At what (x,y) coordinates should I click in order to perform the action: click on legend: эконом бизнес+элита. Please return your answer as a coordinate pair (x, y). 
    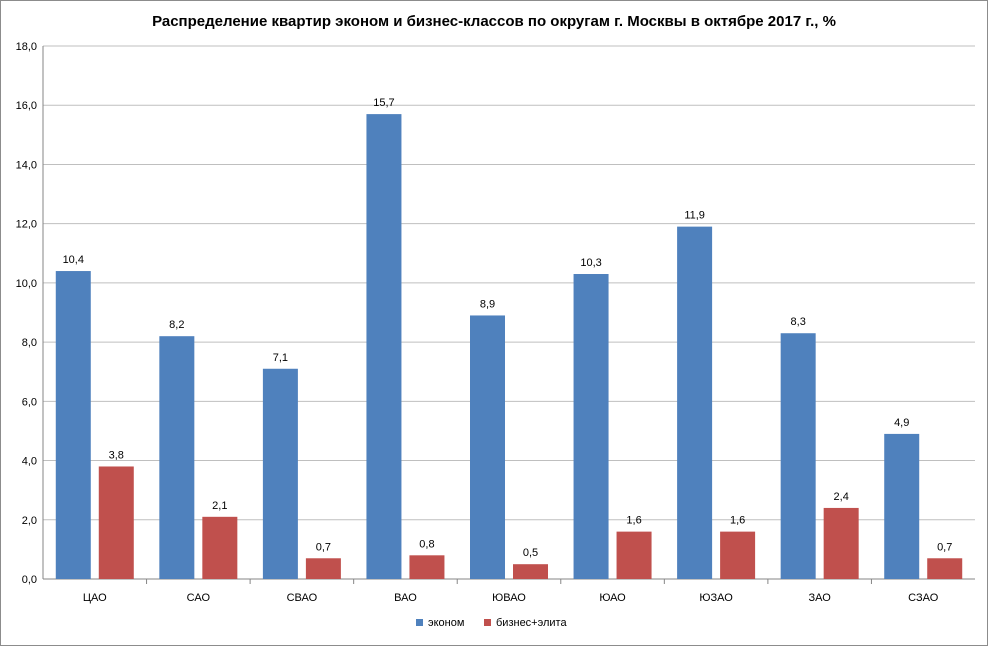
    Looking at the image, I should click on (491, 623).